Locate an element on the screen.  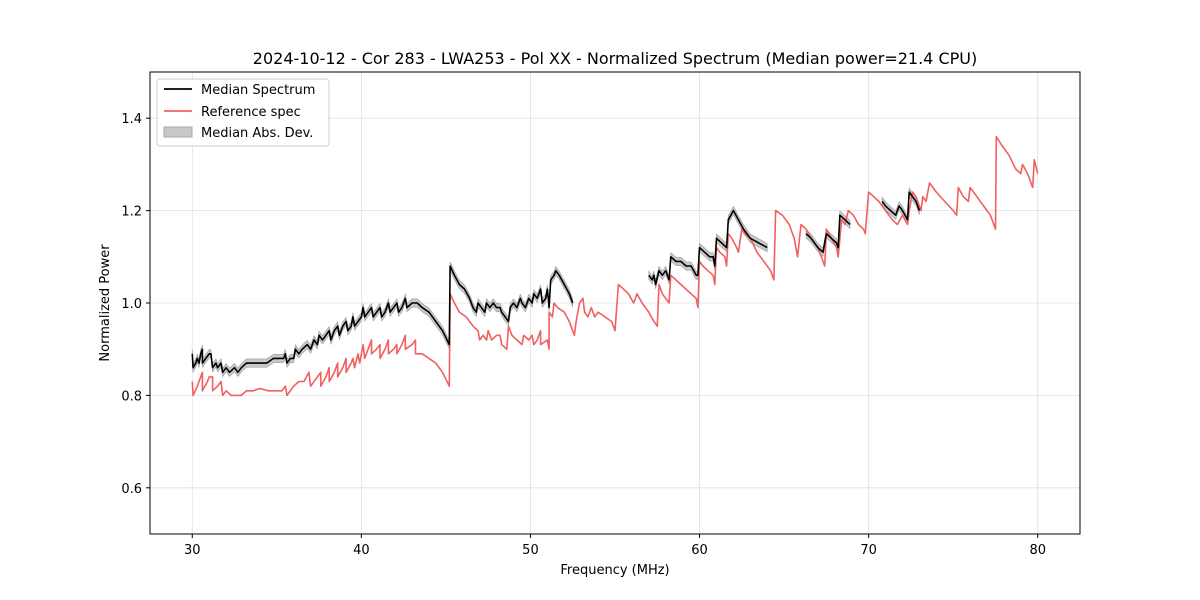
legend-reference-label: Reference spec is located at coordinates (251, 112).